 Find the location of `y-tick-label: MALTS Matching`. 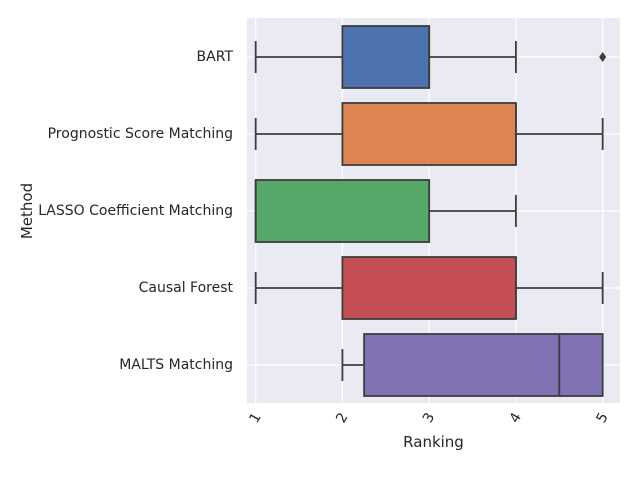

y-tick-label: MALTS Matching is located at coordinates (176, 365).